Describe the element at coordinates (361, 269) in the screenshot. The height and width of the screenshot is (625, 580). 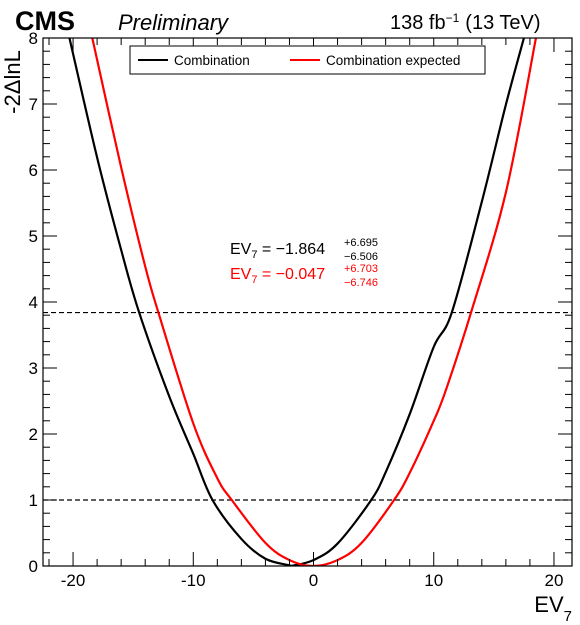
I see `expected-uncertainty-up: +6.703` at that location.